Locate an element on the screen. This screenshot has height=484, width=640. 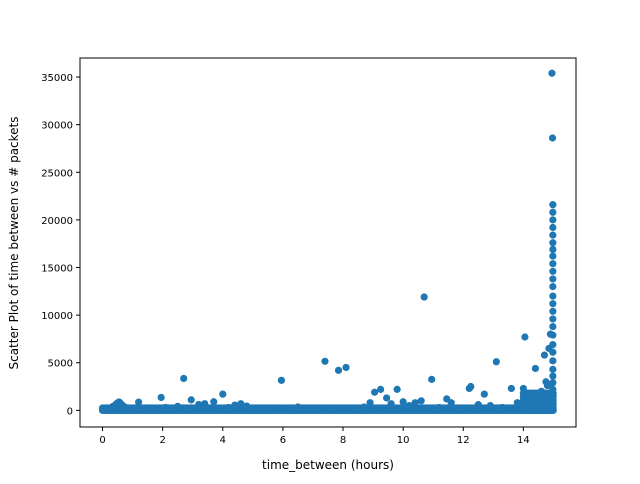
x-tick-label: 8 is located at coordinates (343, 440).